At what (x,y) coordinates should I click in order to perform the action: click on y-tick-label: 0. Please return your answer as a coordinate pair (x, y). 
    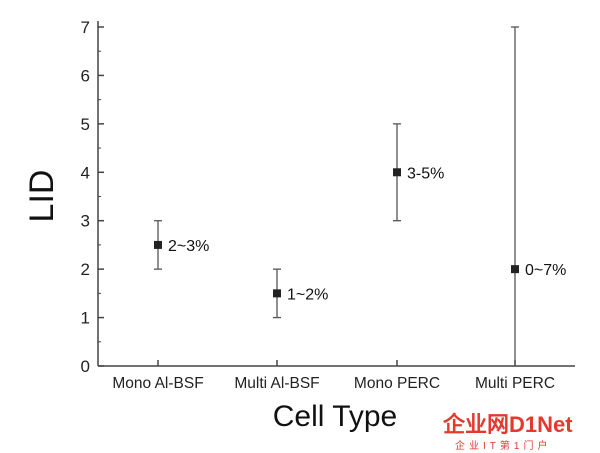
    Looking at the image, I should click on (85, 366).